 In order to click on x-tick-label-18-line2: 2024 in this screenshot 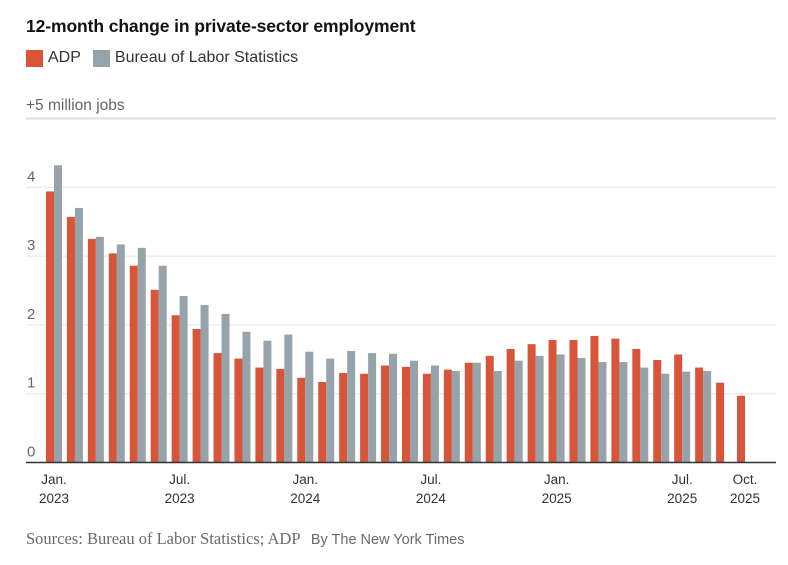, I will do `click(431, 498)`.